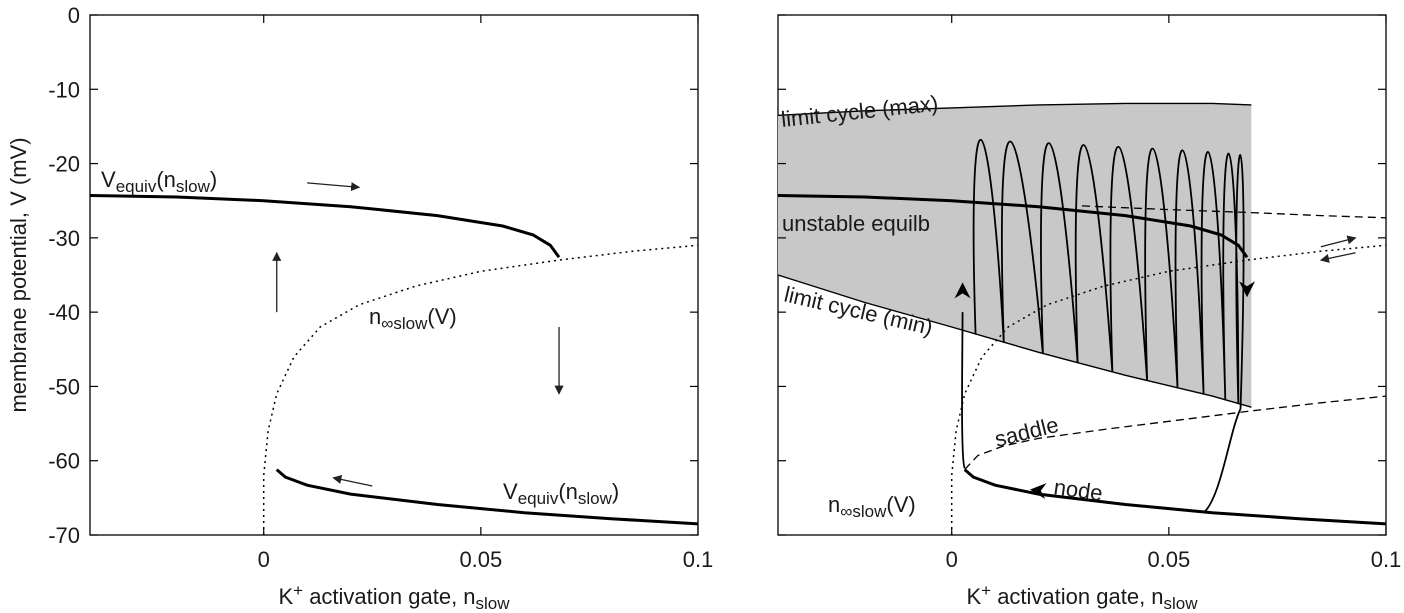  Describe the element at coordinates (334, 187) in the screenshot. I see `left-flow-arrow-right` at that location.